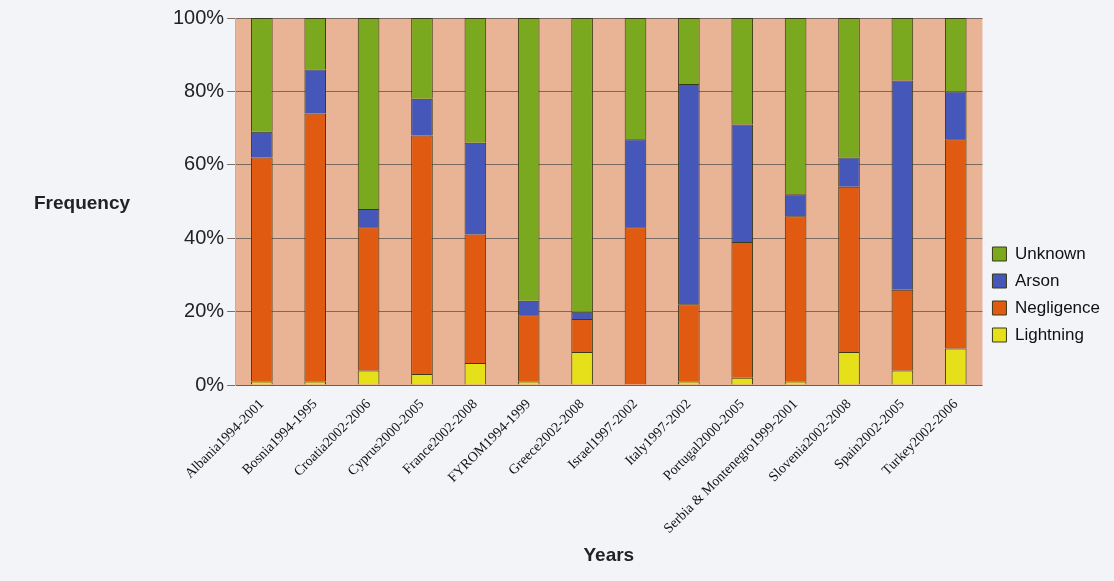  Describe the element at coordinates (82, 203) in the screenshot. I see `y-axis-title: Frequency` at that location.